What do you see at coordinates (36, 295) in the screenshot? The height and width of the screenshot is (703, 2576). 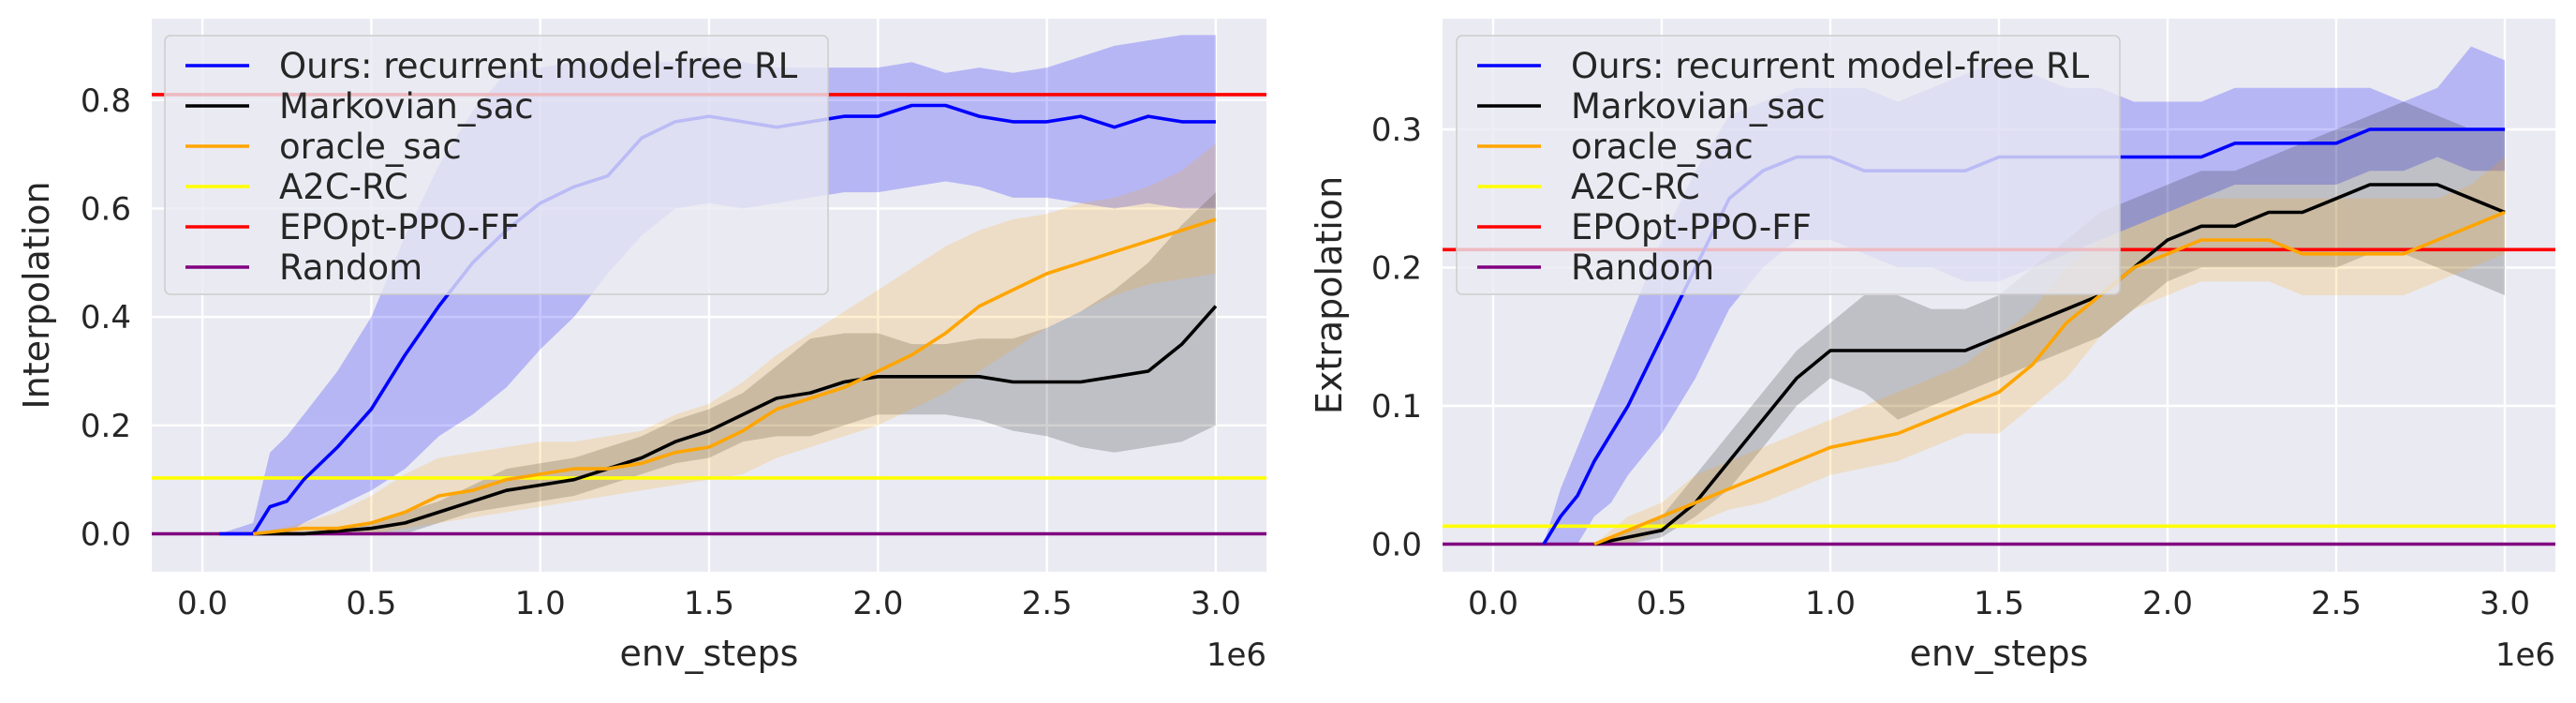 I see `y-axis-label: Interpolation` at bounding box center [36, 295].